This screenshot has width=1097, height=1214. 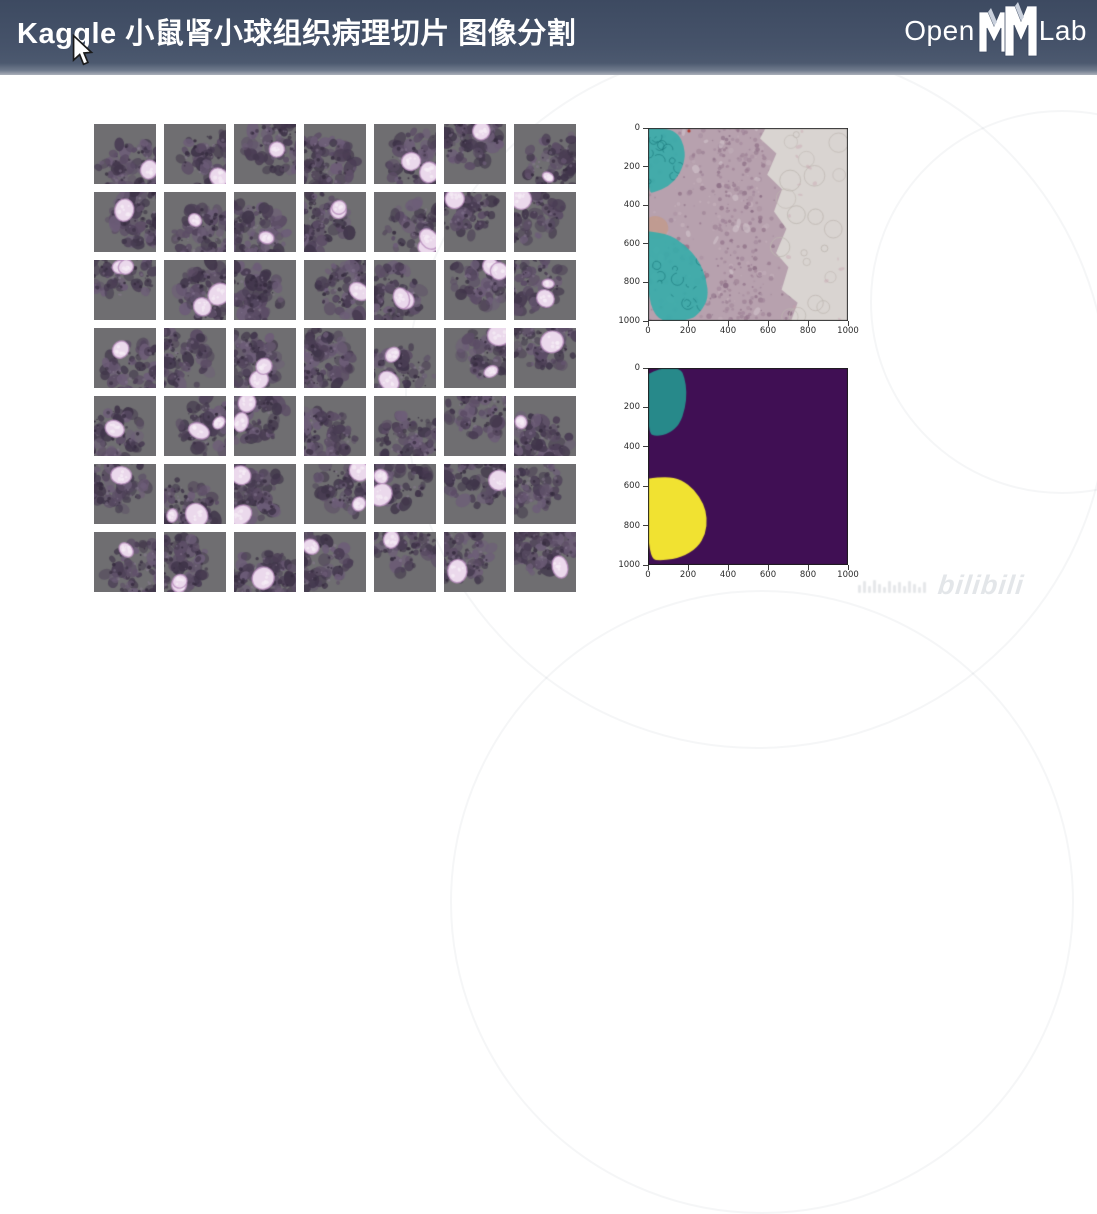 What do you see at coordinates (939, 30) in the screenshot?
I see `logo-text-open: Open` at bounding box center [939, 30].